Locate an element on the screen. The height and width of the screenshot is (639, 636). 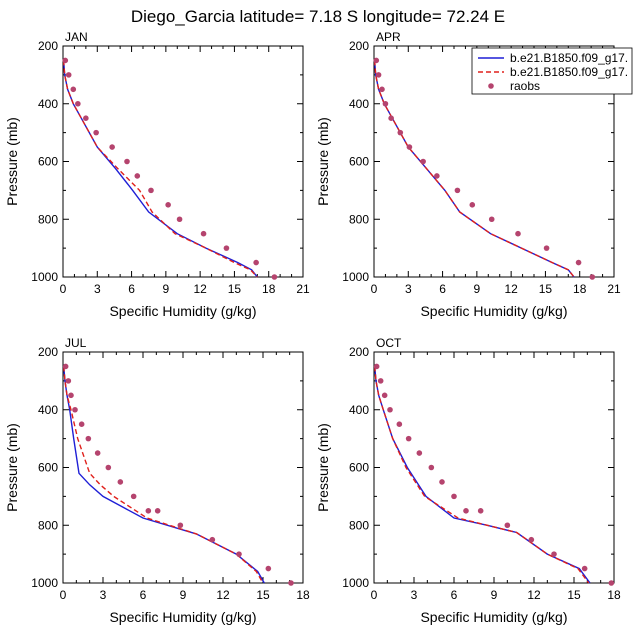
x-tick-label: 21 is located at coordinates (614, 289).